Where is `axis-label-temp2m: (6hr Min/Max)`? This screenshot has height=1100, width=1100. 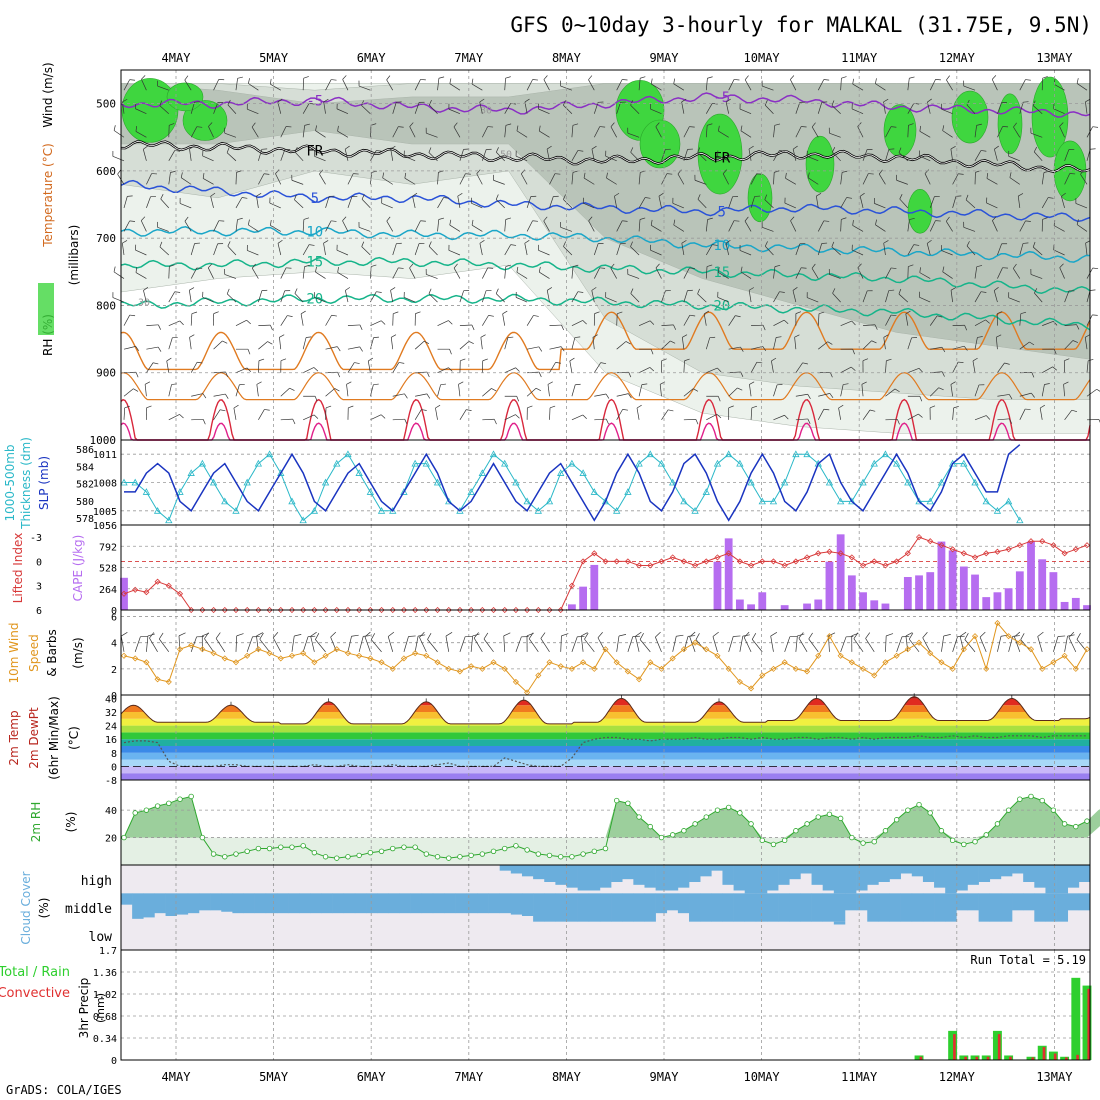 axis-label-temp2m: (6hr Min/Max) is located at coordinates (54, 738).